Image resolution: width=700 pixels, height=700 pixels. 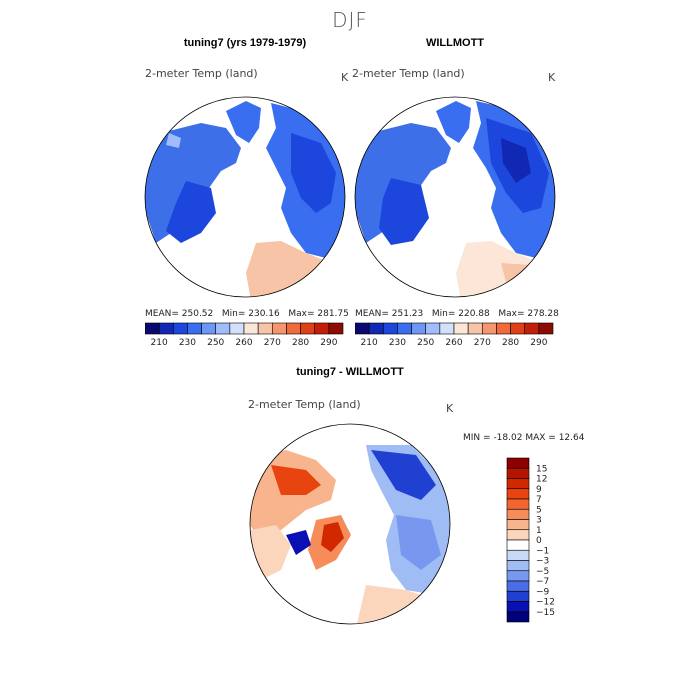 I want to click on panel1-colorbar-tick-label: 230, so click(x=187, y=343).